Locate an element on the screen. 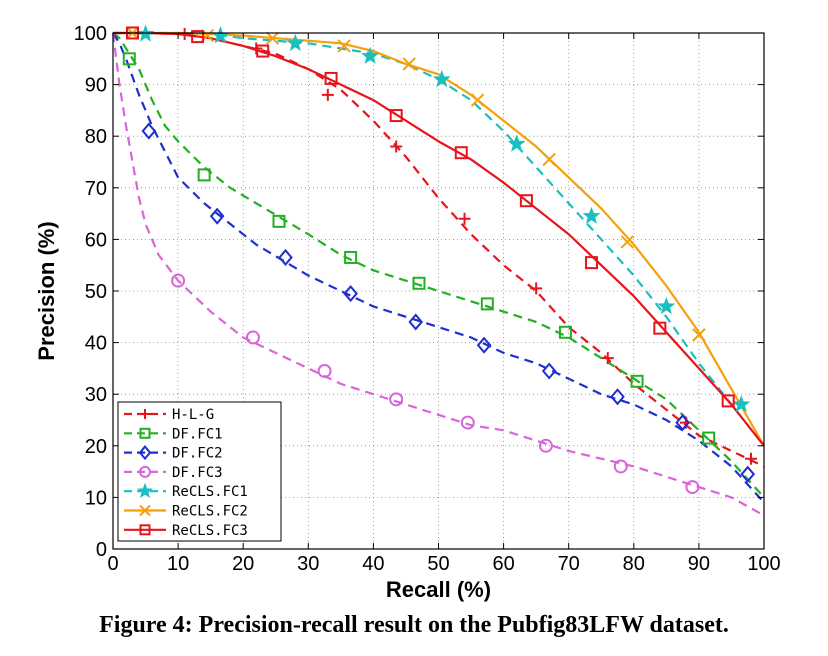 This screenshot has width=828, height=656. legend-label: DF.FC2 is located at coordinates (197, 454).